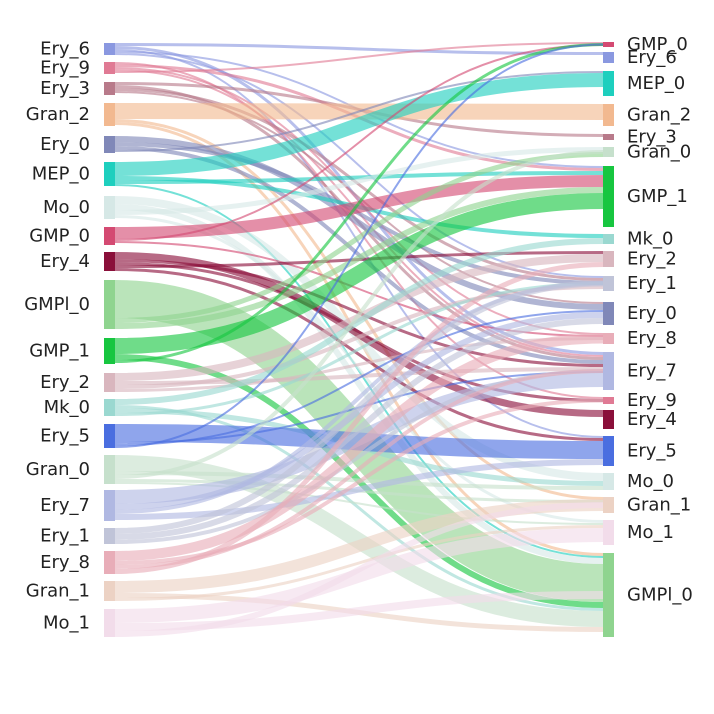 The width and height of the screenshot is (714, 714). What do you see at coordinates (65, 536) in the screenshot?
I see `left-node-label: Ery_1` at bounding box center [65, 536].